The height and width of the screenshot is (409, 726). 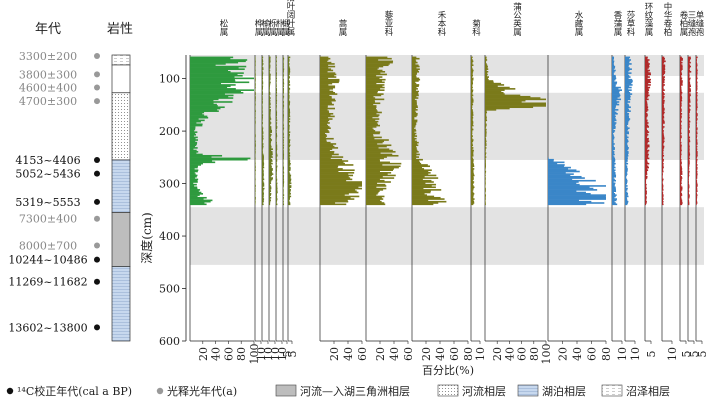 I want to click on taxon-name: 卷柏属, so click(x=683, y=23).